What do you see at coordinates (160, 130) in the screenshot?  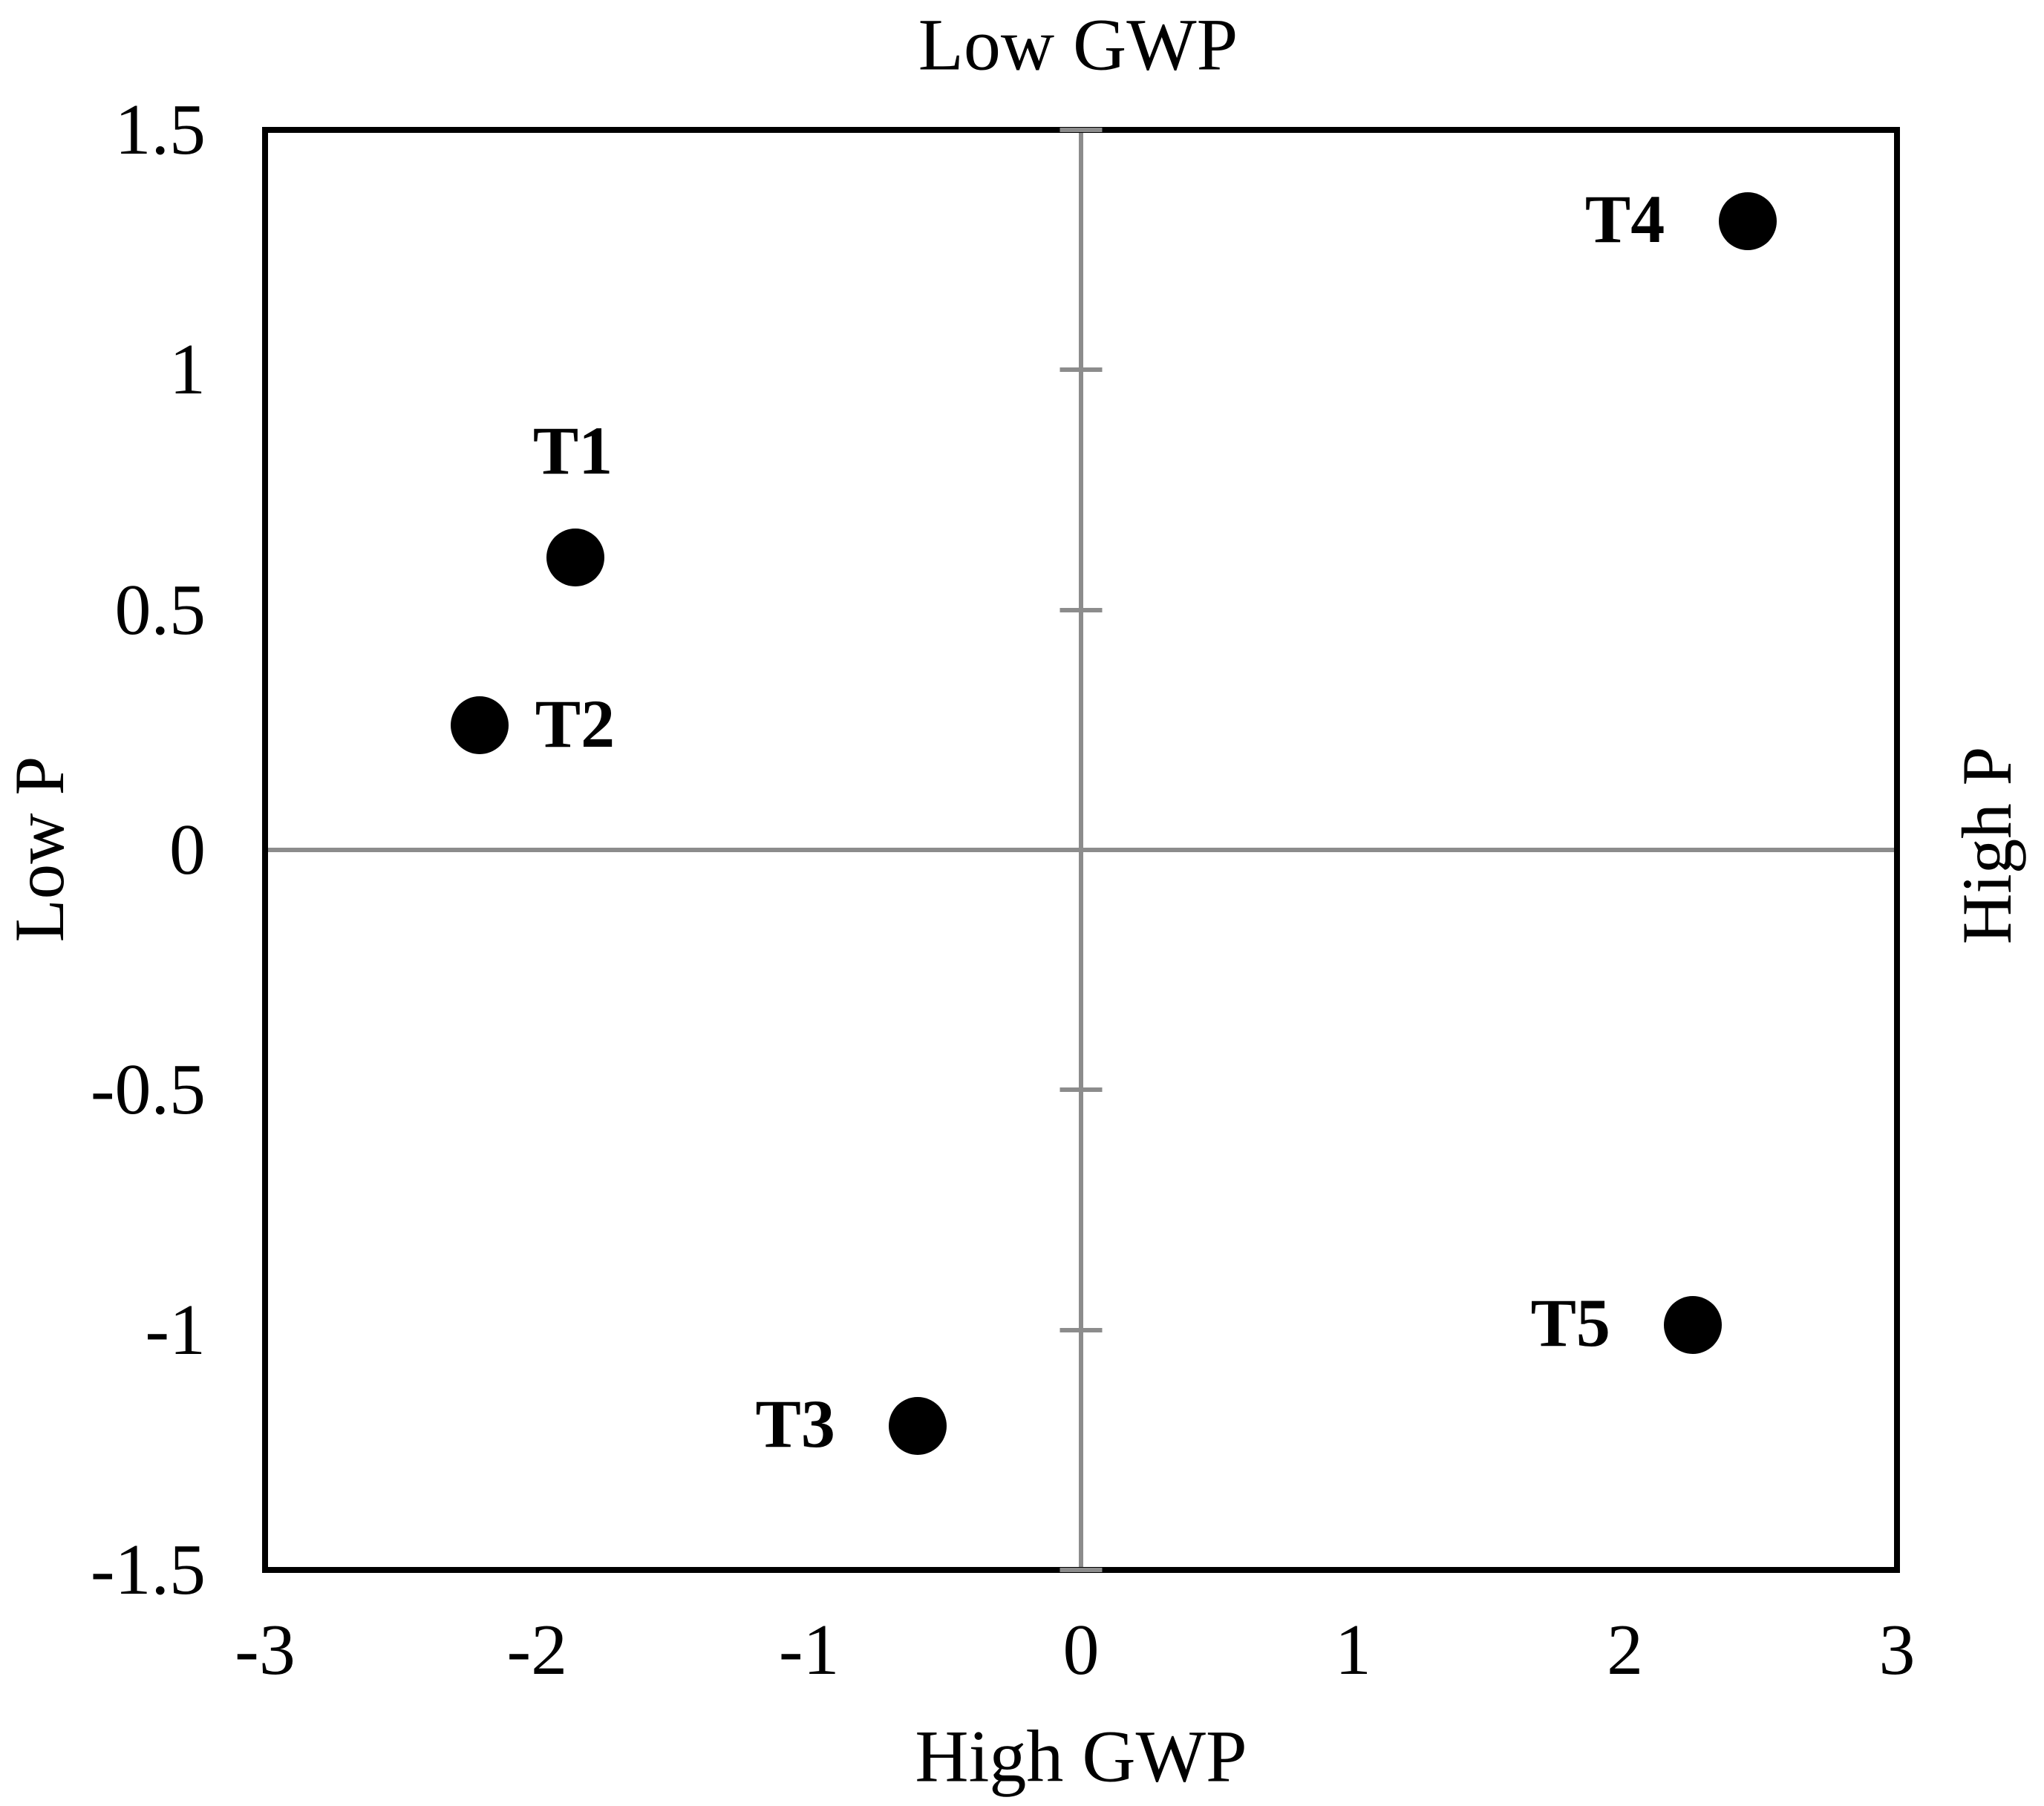 I see `y-axis-tick-label: 1.5` at bounding box center [160, 130].